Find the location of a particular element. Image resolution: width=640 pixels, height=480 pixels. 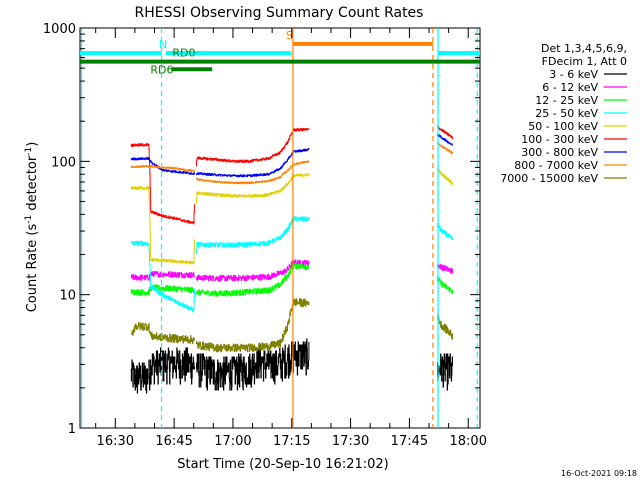

y-axis-label: Count Rate (s-1 detector-1) is located at coordinates (32, 227).